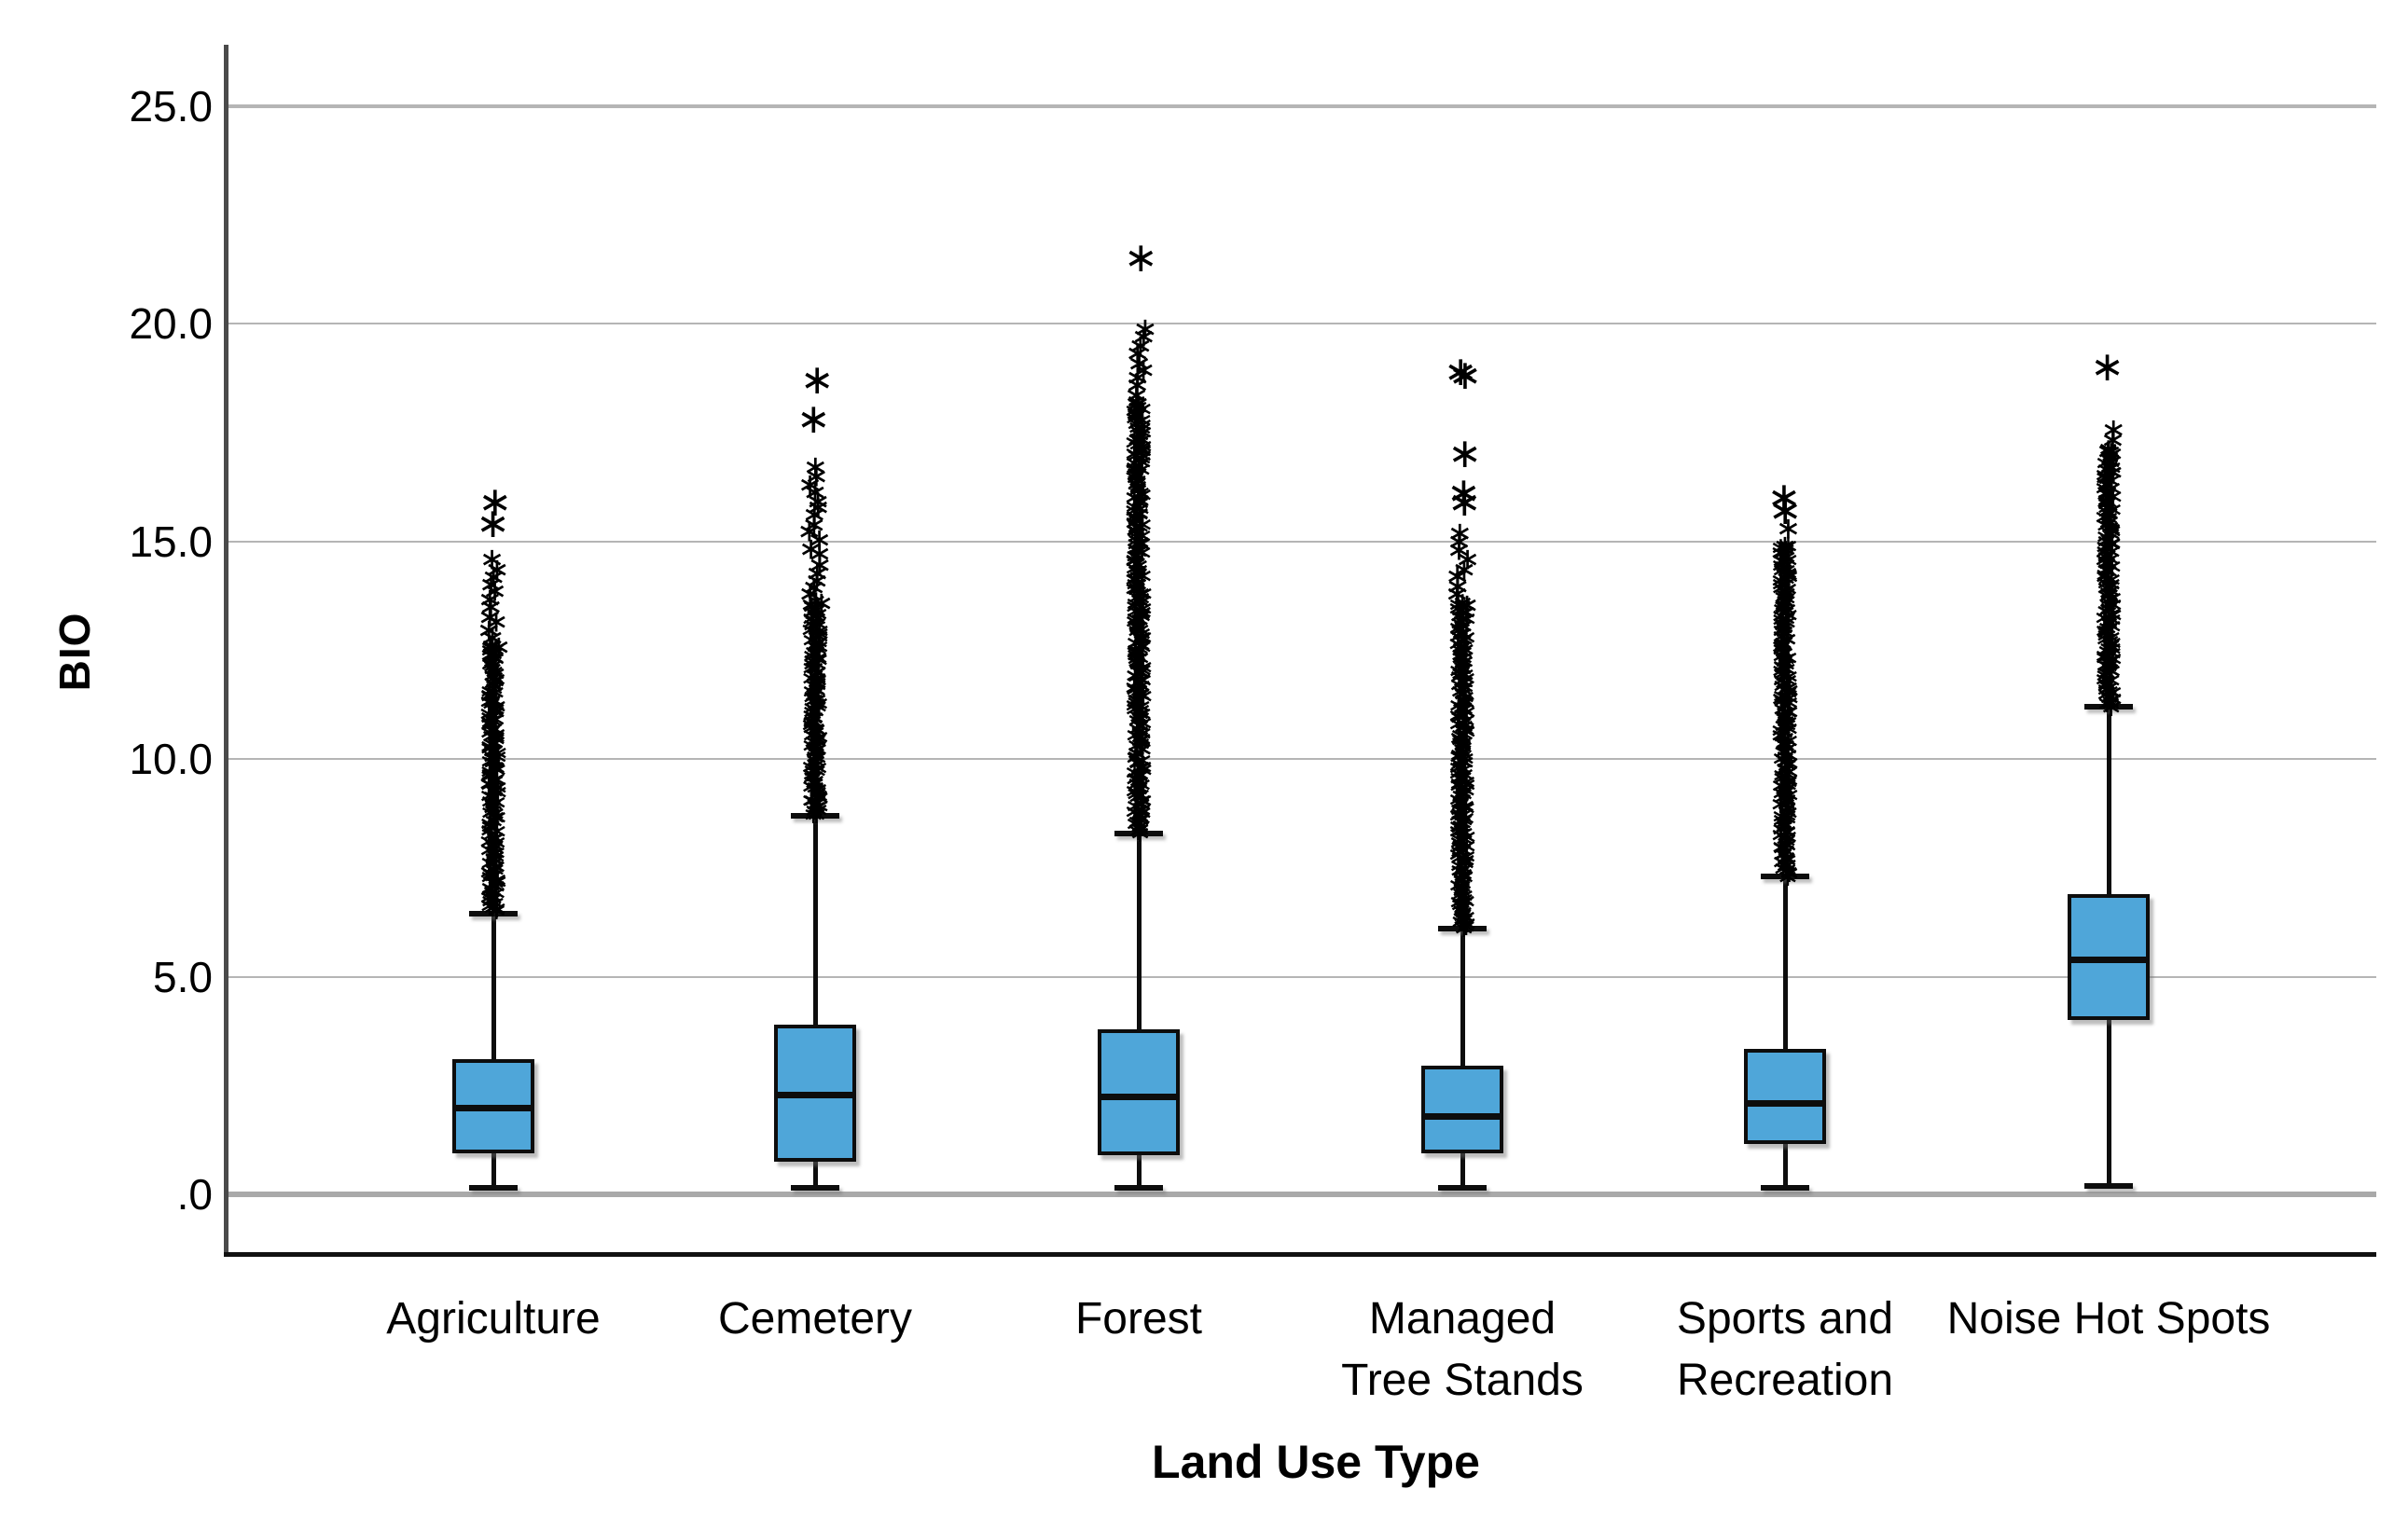 This screenshot has width=2408, height=1516. I want to click on lower-whisker-cap, so click(1462, 1187).